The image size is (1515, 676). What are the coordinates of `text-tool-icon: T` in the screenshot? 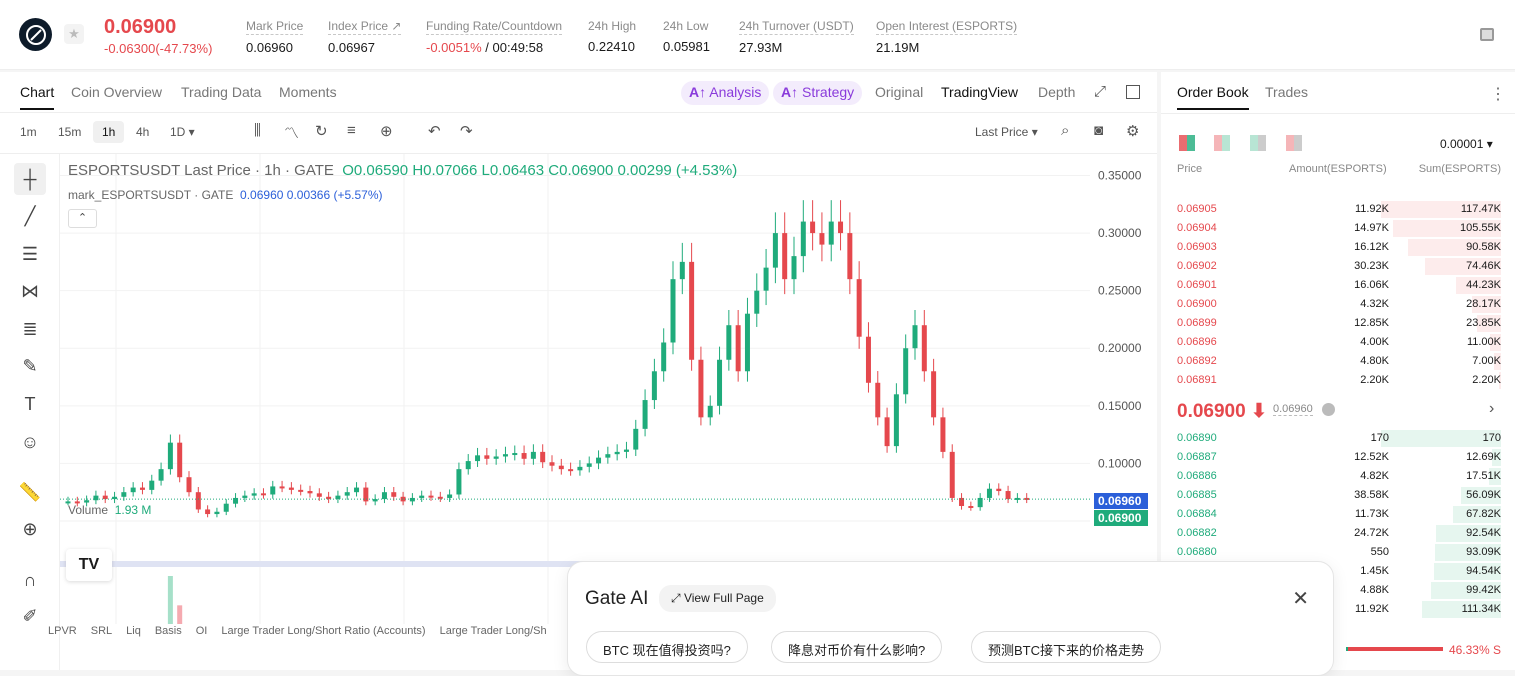 It's located at (30, 403).